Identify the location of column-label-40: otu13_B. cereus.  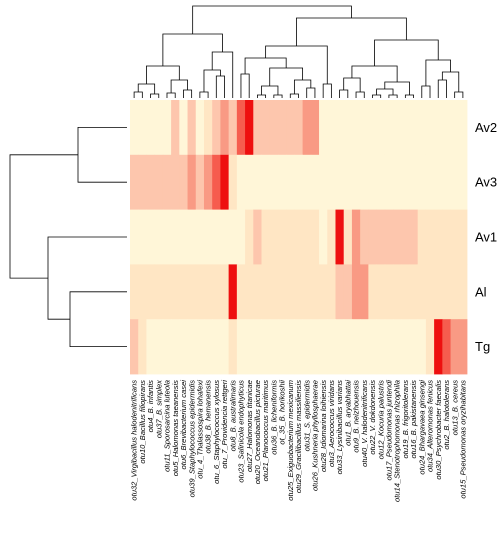
(454, 408).